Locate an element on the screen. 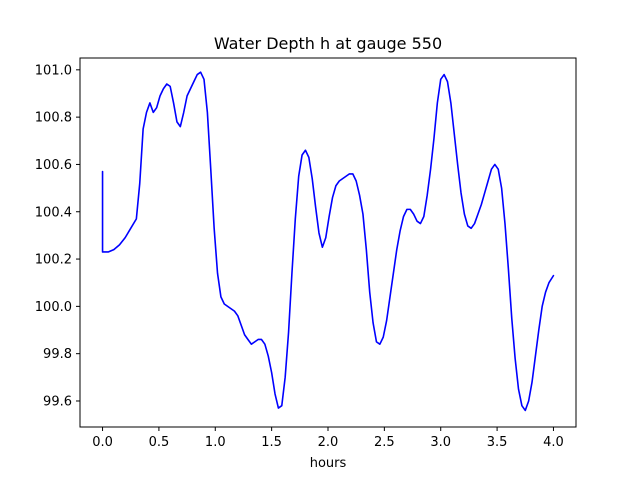  x-tick-label: 1.5 is located at coordinates (271, 442).